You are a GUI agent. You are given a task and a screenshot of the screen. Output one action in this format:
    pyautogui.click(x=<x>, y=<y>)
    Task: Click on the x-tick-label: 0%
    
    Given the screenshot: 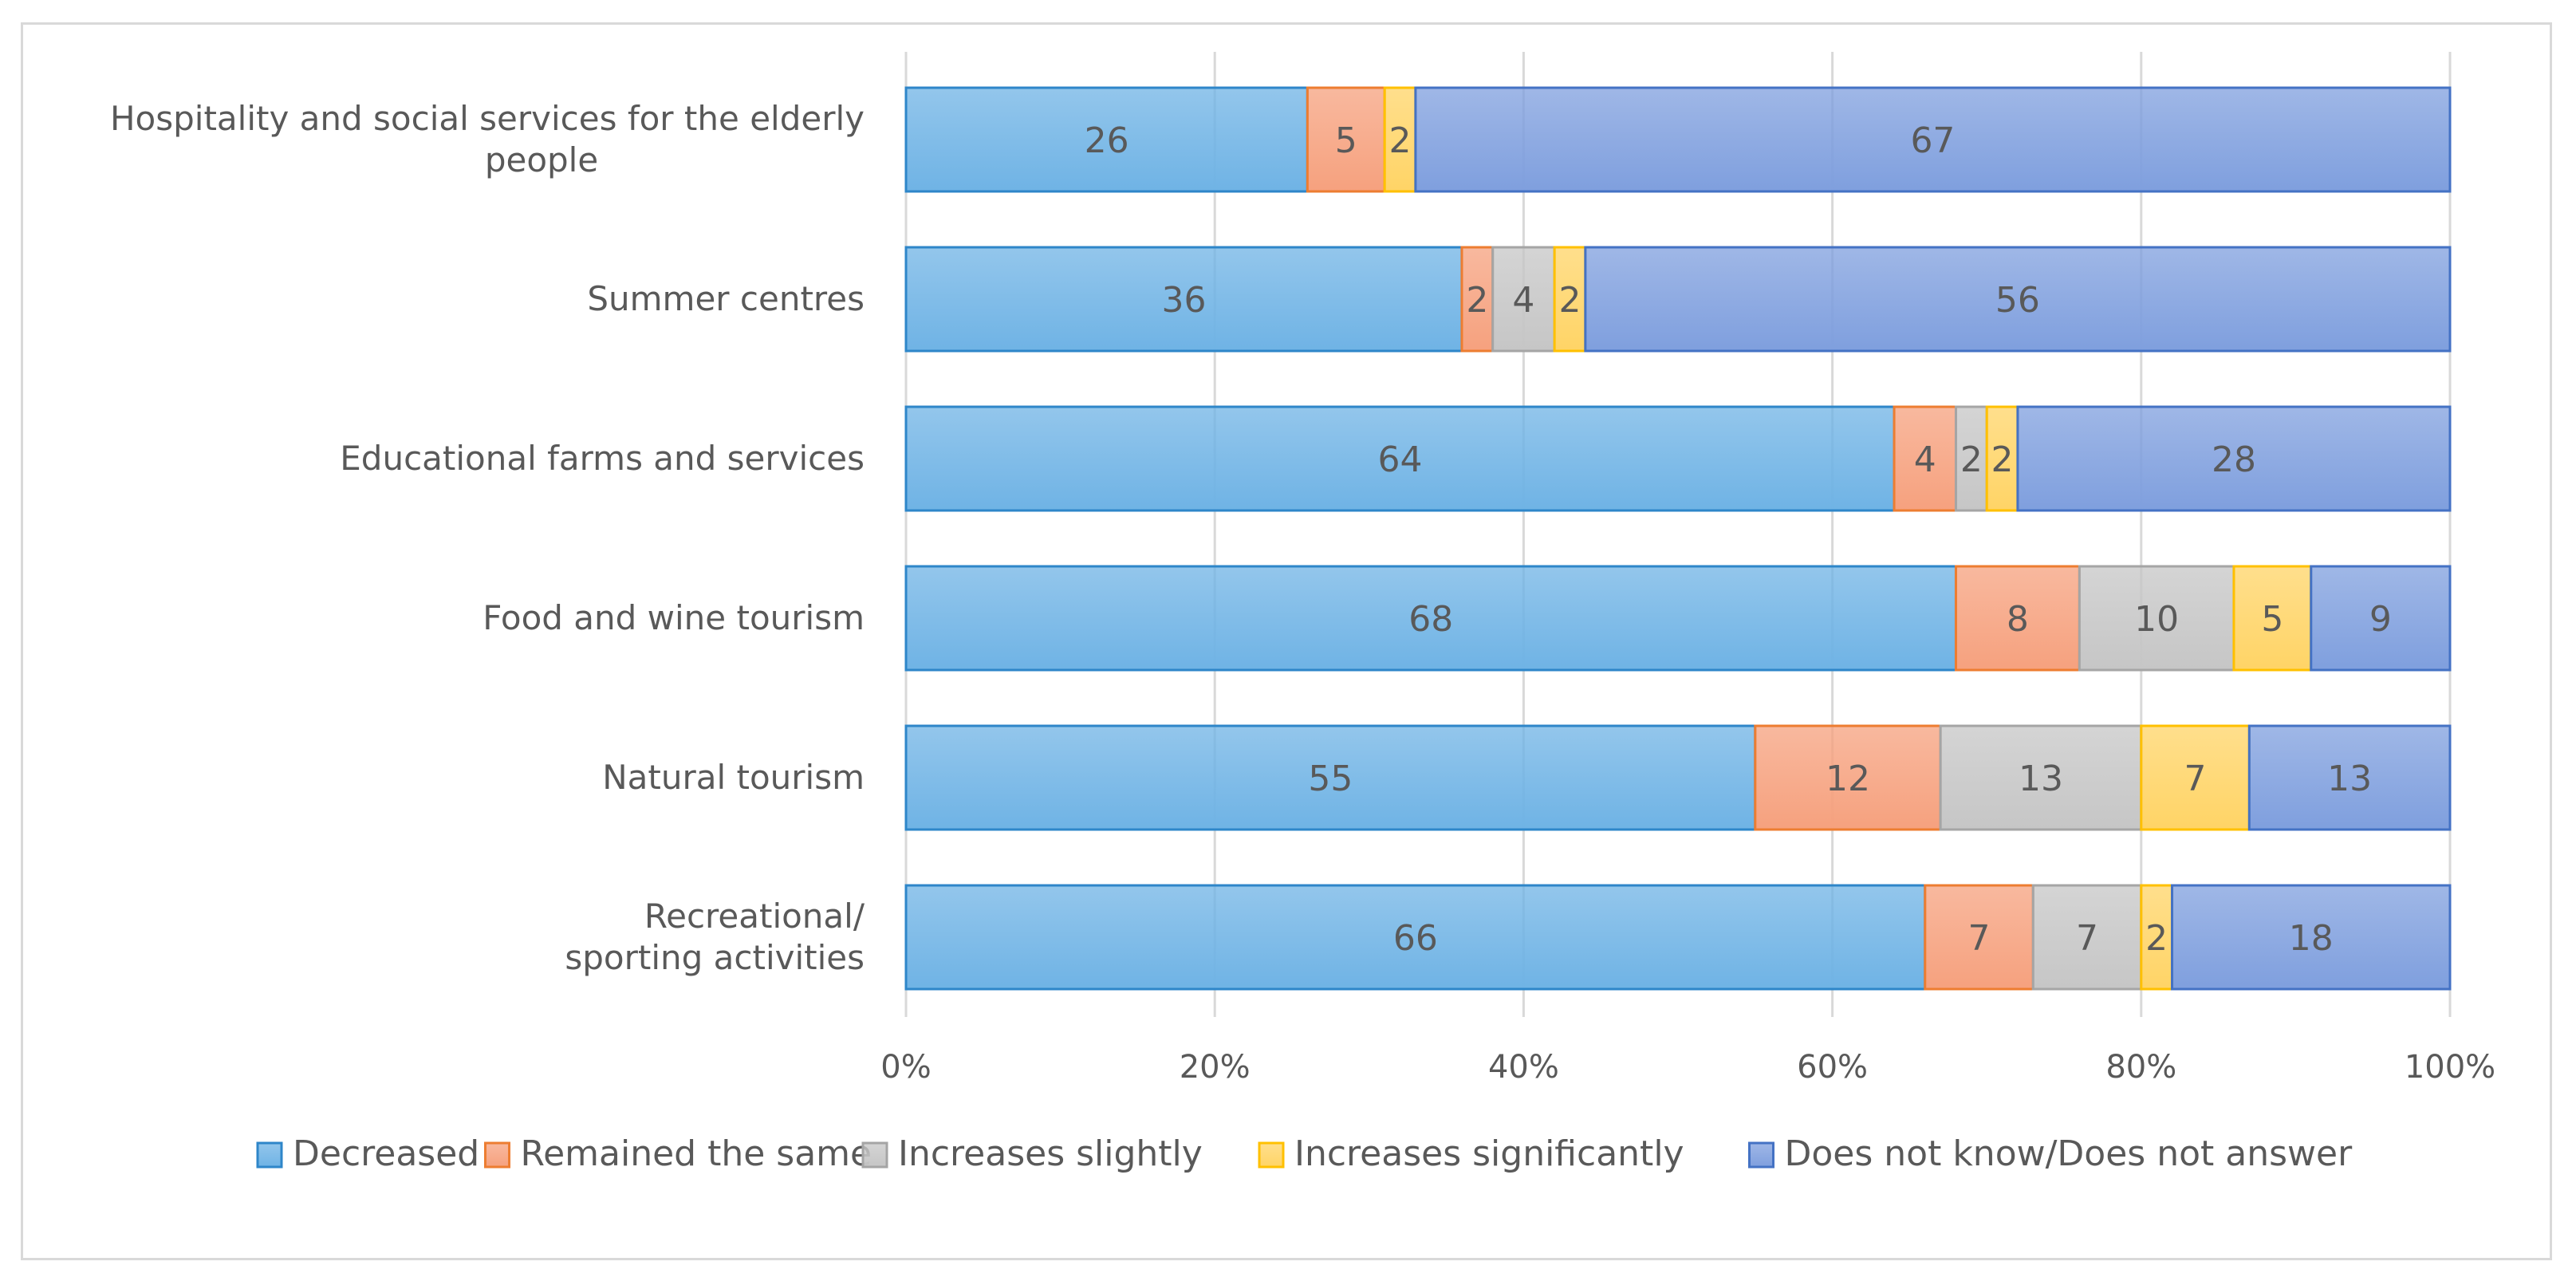 What is the action you would take?
    pyautogui.click(x=905, y=1067)
    